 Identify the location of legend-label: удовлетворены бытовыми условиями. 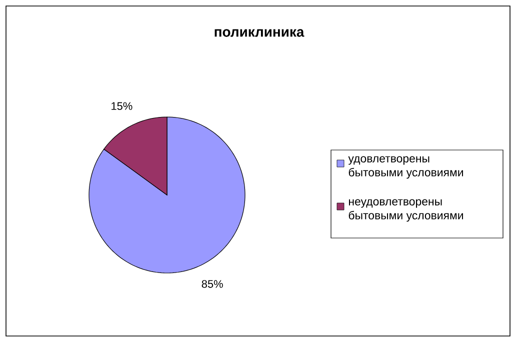
(405, 167).